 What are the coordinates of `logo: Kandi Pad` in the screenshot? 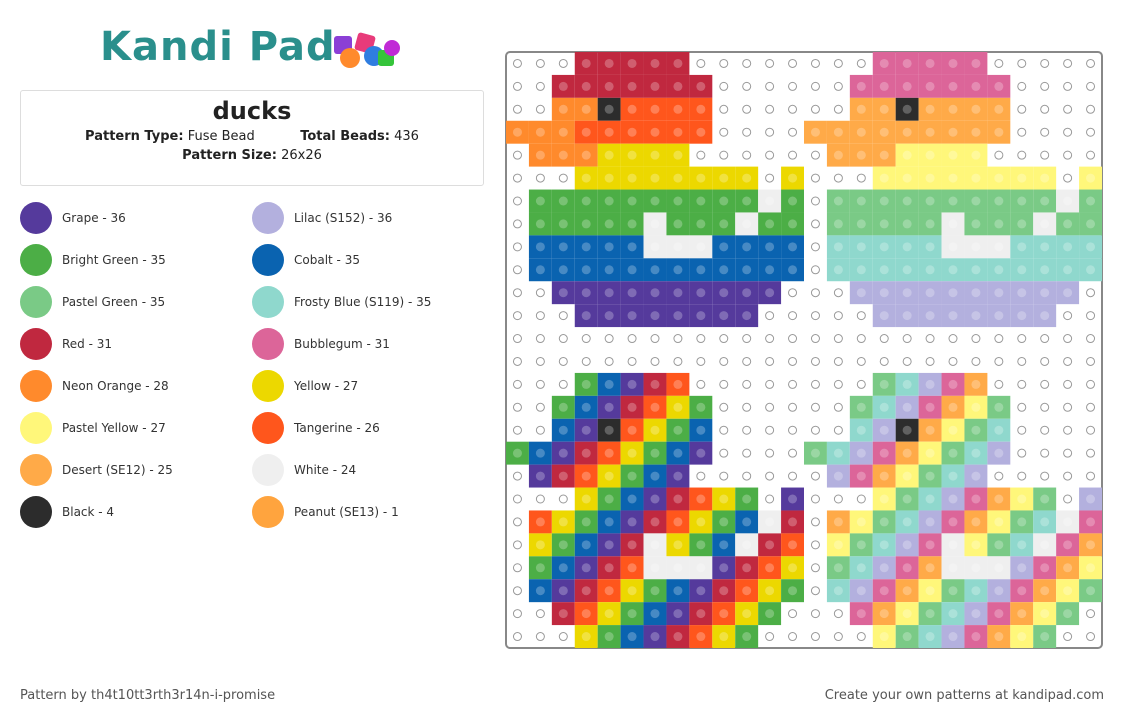 It's located at (218, 47).